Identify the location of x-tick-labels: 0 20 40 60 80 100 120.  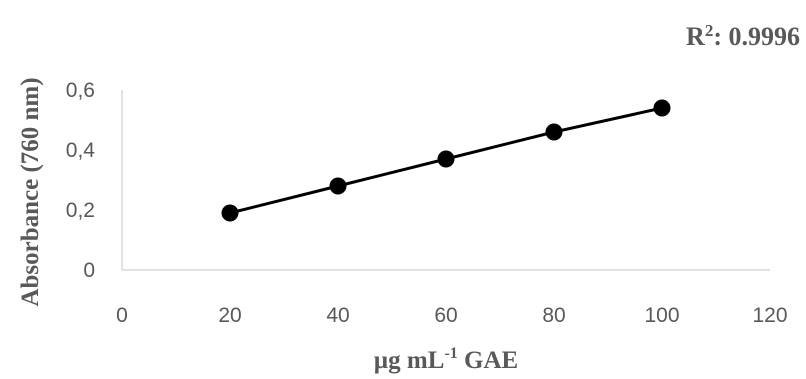
(451, 315).